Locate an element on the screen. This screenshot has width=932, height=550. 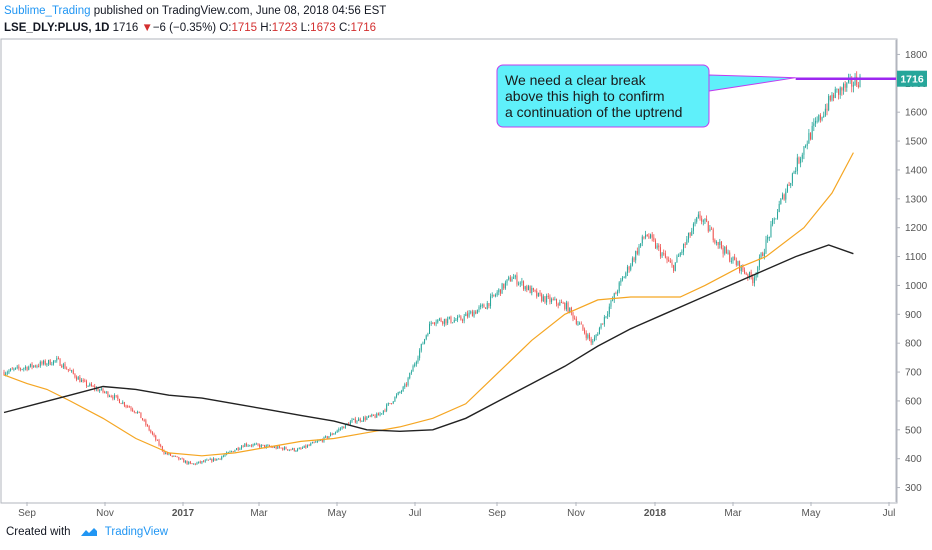
symbol: LSE_DLY:PLUS, 1D is located at coordinates (57, 28).